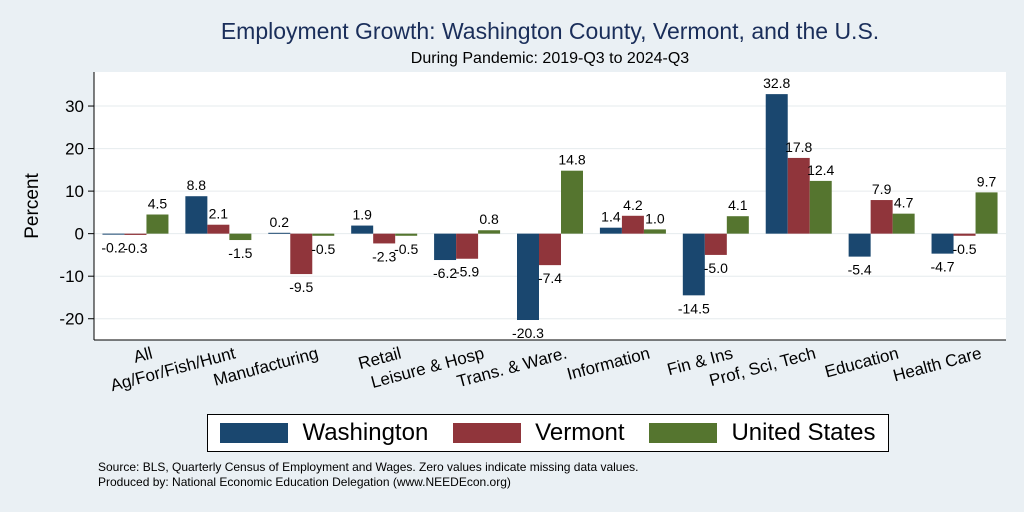 The width and height of the screenshot is (1024, 512). What do you see at coordinates (882, 189) in the screenshot?
I see `data-label: 7.9` at bounding box center [882, 189].